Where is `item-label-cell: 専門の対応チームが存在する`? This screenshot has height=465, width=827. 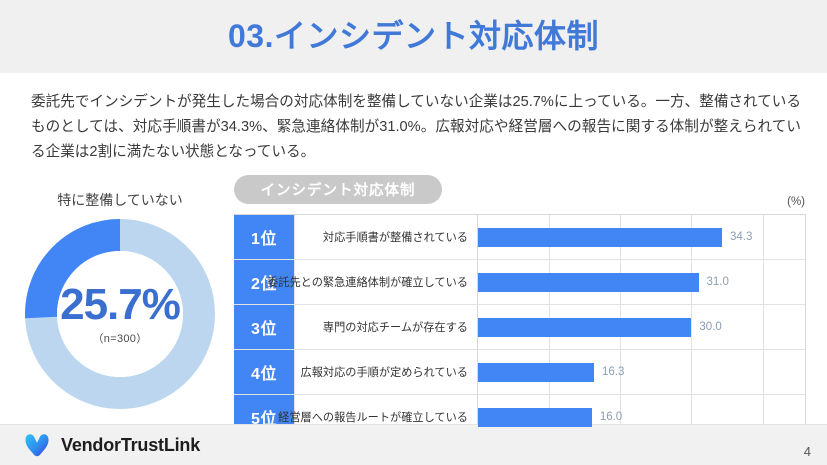
item-label-cell: 専門の対応チームが存在する is located at coordinates (386, 327).